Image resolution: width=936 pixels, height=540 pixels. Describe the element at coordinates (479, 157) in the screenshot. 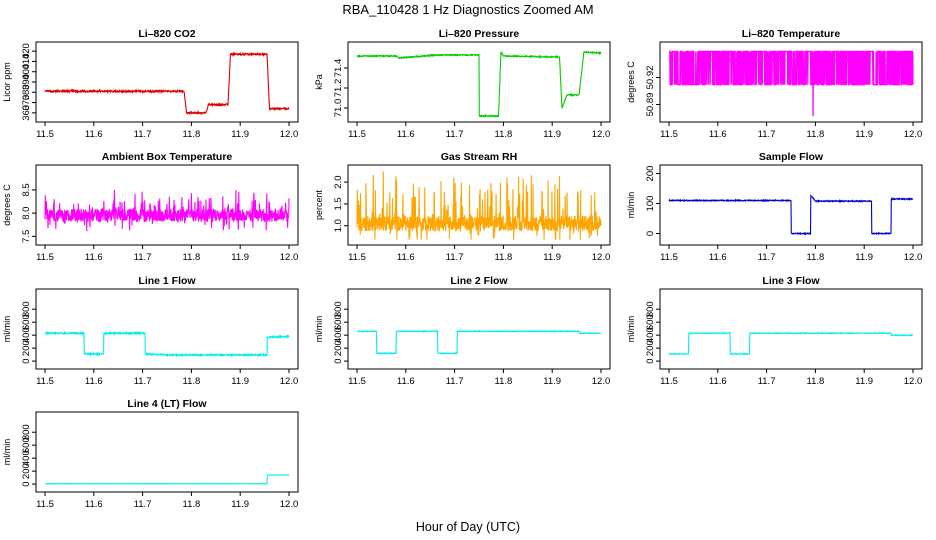

I see `panel-title: Gas Stream RH` at that location.